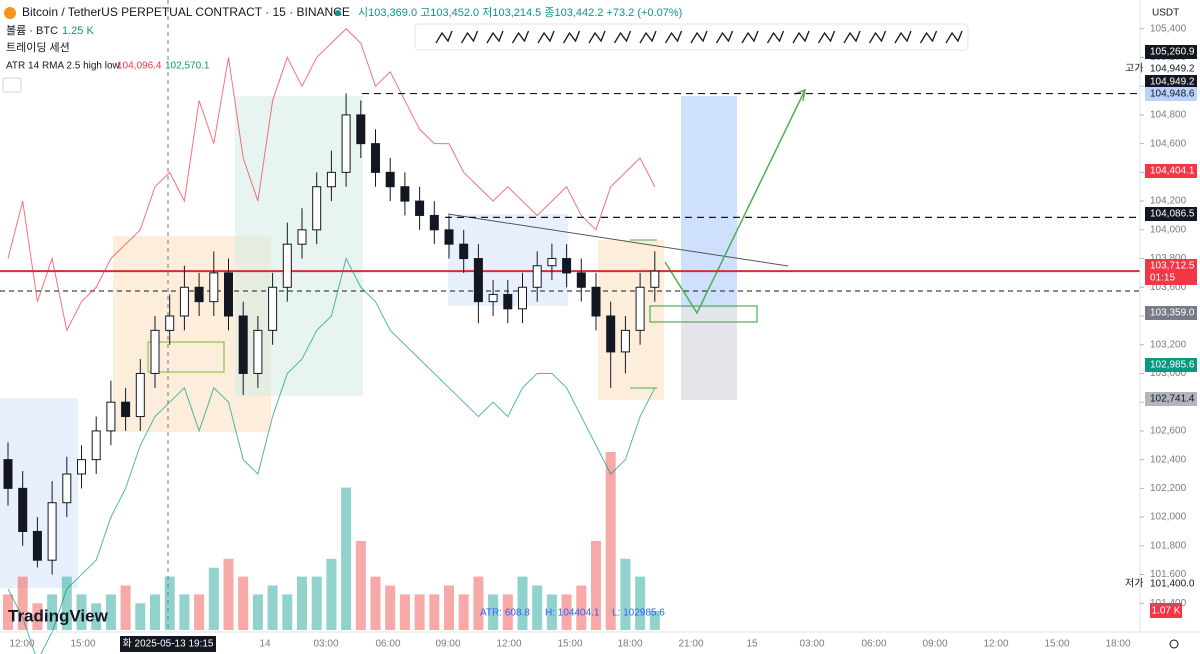  What do you see at coordinates (1168, 229) in the screenshot?
I see `y-tick-label: 104,000` at bounding box center [1168, 229].